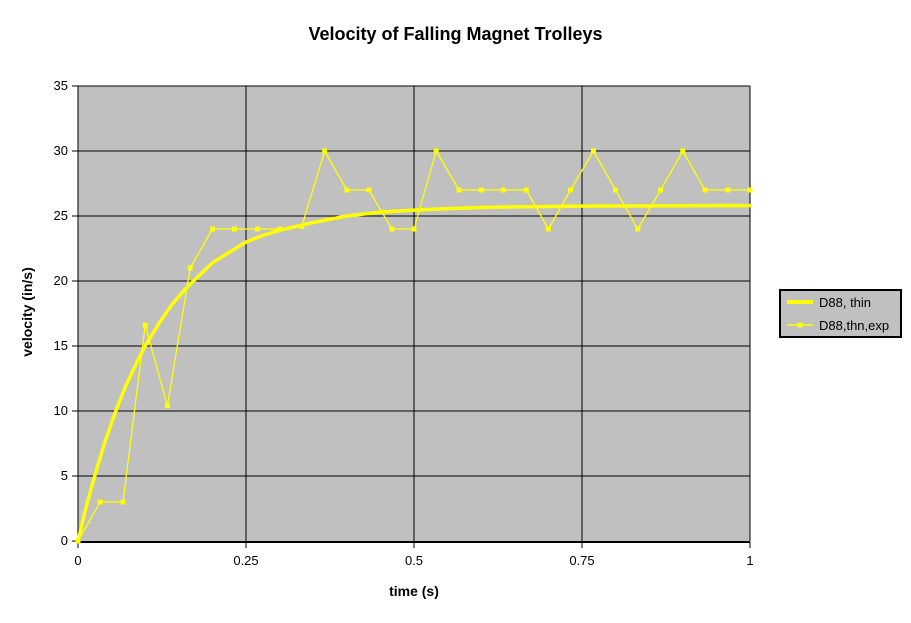 The width and height of the screenshot is (911, 623). What do you see at coordinates (845, 302) in the screenshot?
I see `legend-label: D88, thin` at bounding box center [845, 302].